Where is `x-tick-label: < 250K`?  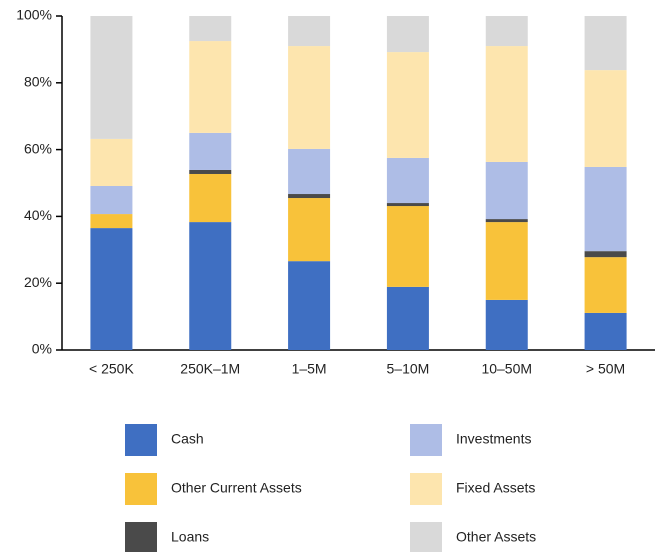
x-tick-label: < 250K is located at coordinates (111, 369).